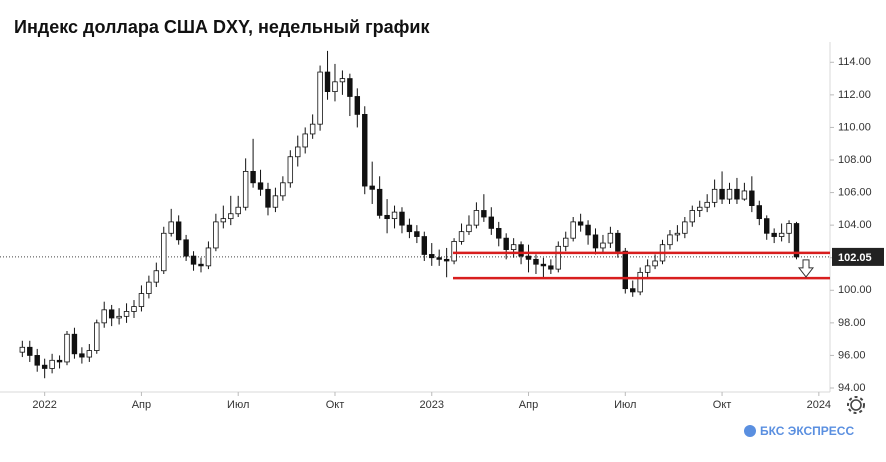  Describe the element at coordinates (807, 431) in the screenshot. I see `brand-text: БКС ЭКСПРЕСС` at that location.